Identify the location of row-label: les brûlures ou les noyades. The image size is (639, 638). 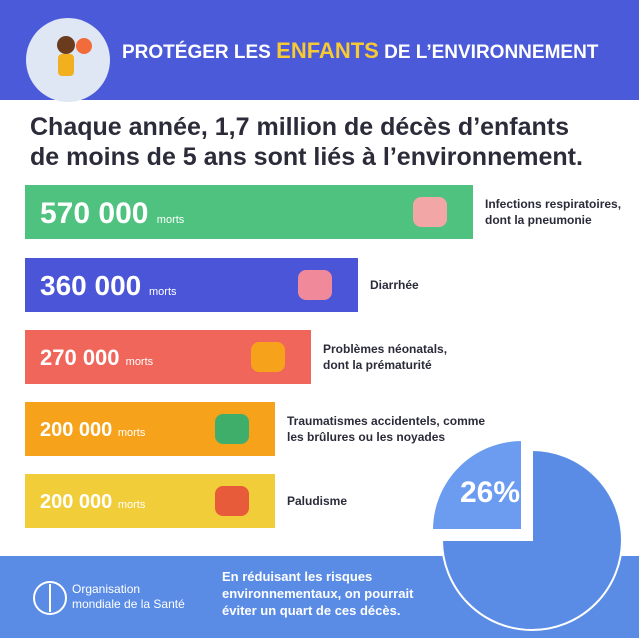
(366, 437).